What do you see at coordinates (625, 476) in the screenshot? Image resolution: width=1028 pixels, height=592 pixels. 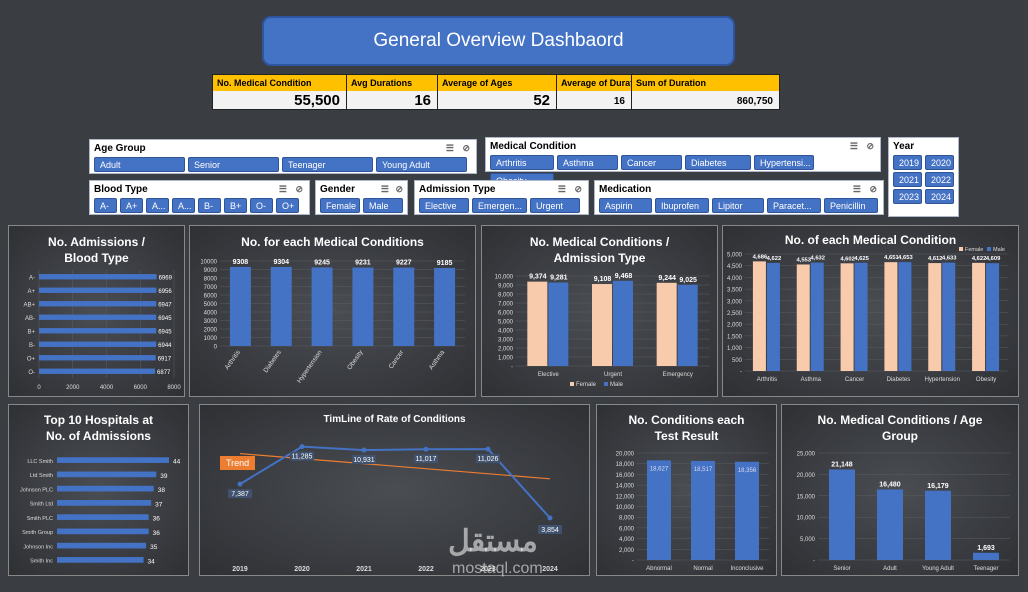 I see `y-tick-label: 16,000` at bounding box center [625, 476].